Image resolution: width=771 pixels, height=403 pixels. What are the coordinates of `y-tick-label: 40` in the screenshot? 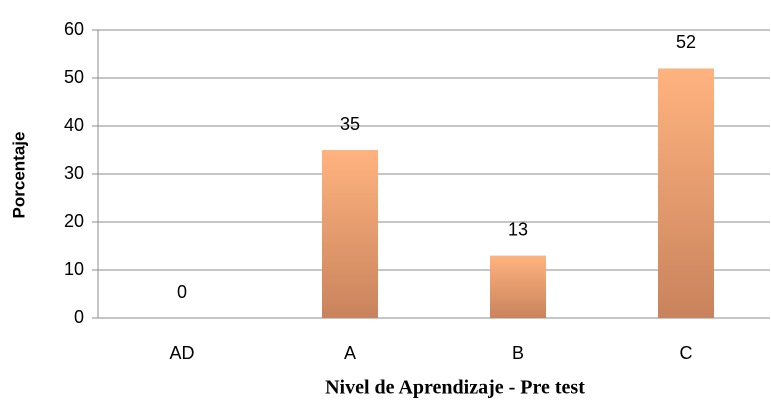 It's located at (74, 125).